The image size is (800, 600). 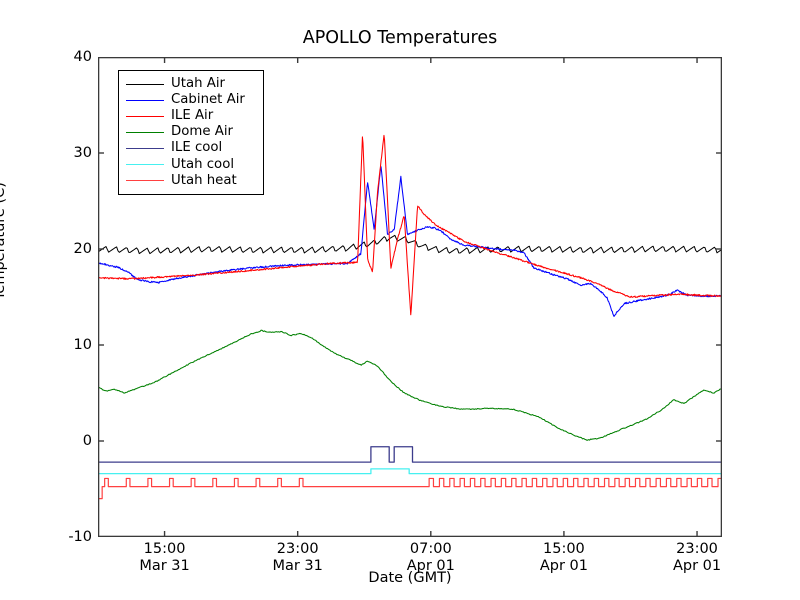 What do you see at coordinates (410, 385) in the screenshot?
I see `series-dome-air` at bounding box center [410, 385].